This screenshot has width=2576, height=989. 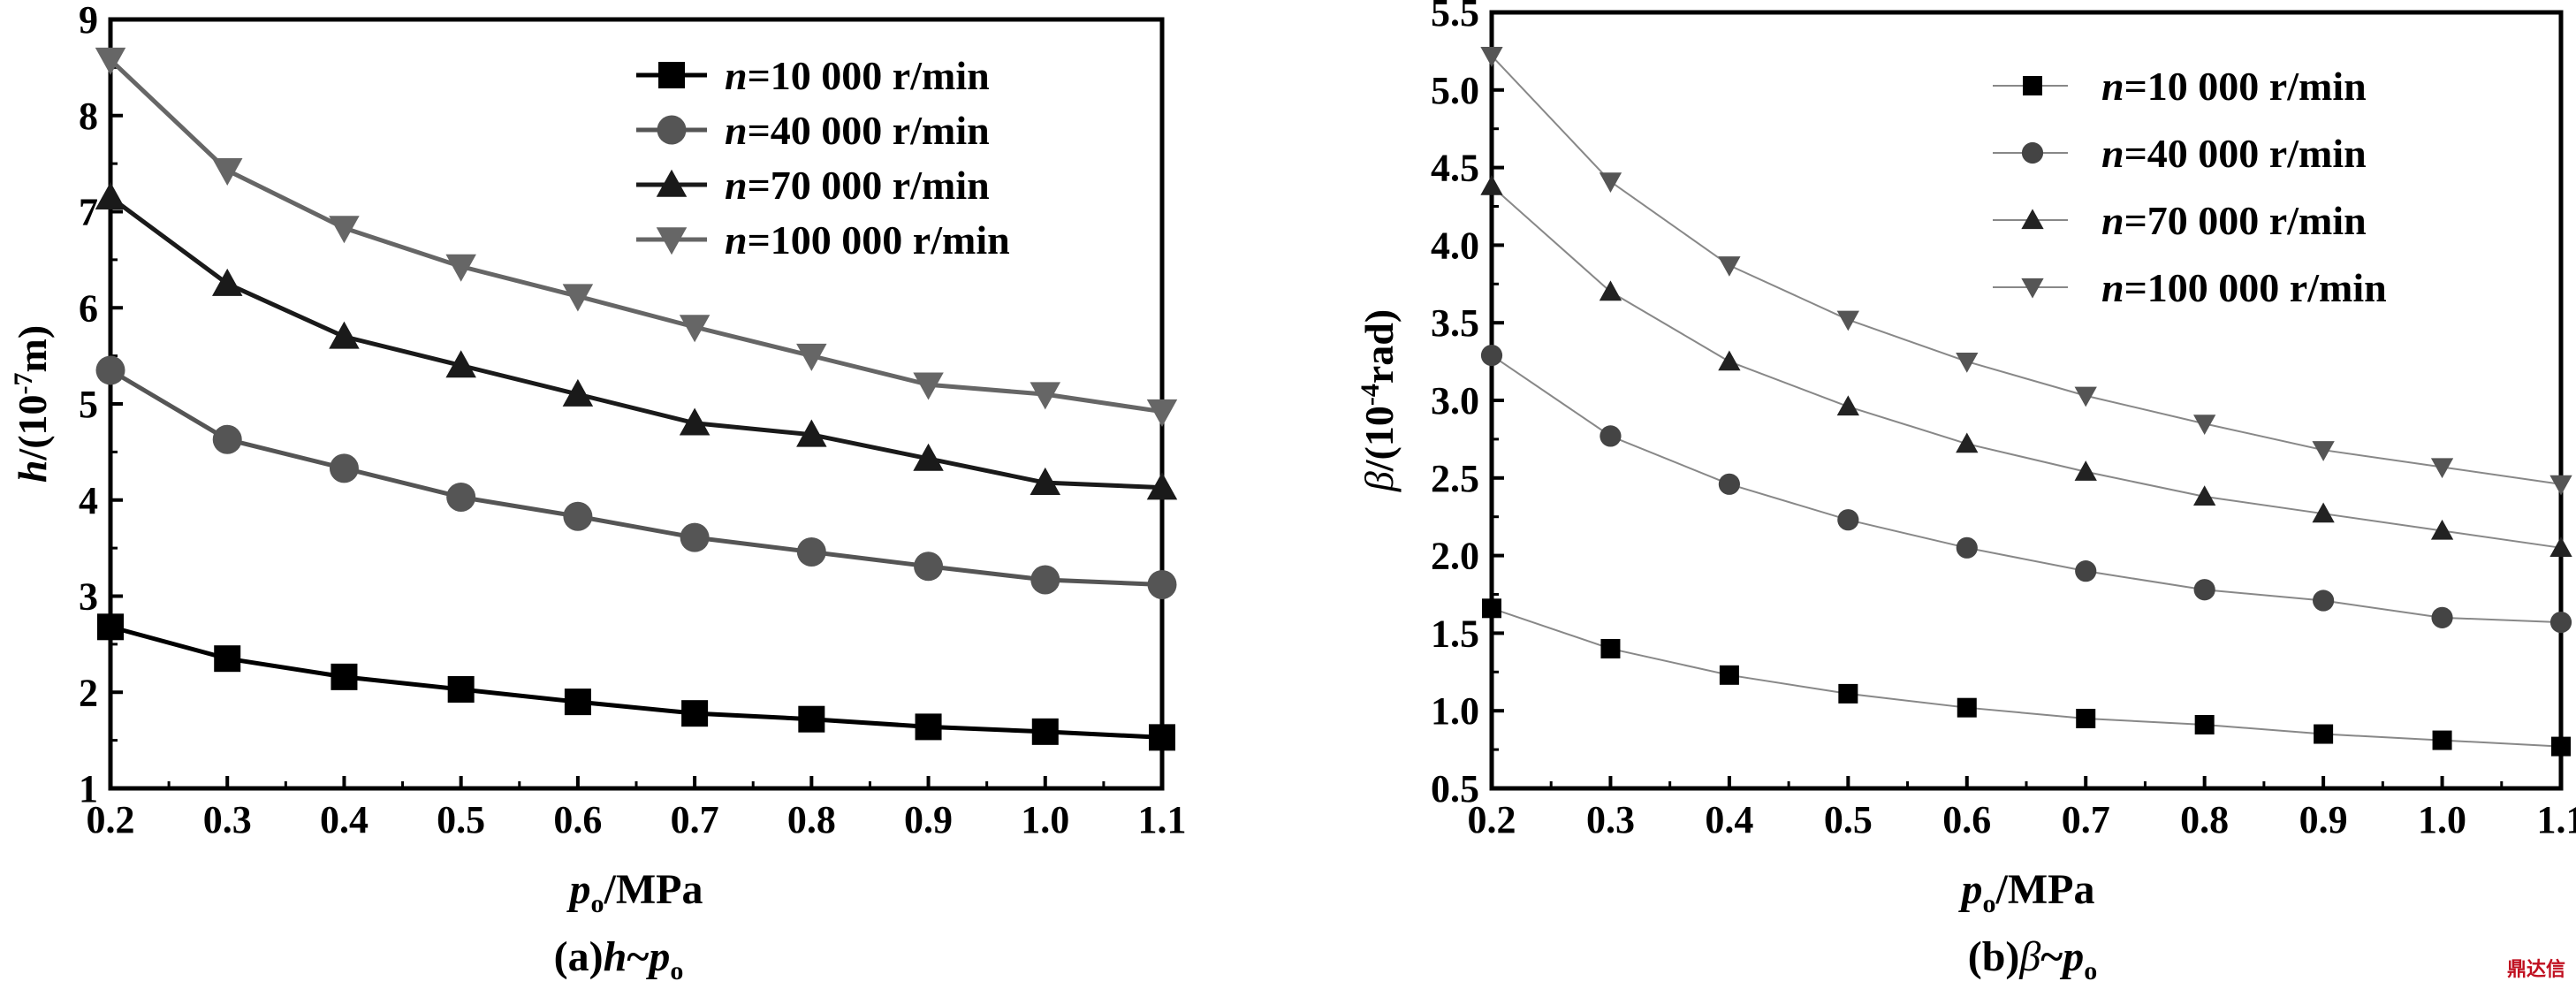 What do you see at coordinates (1455, 90) in the screenshot?
I see `y-tick-label: 5.0` at bounding box center [1455, 90].